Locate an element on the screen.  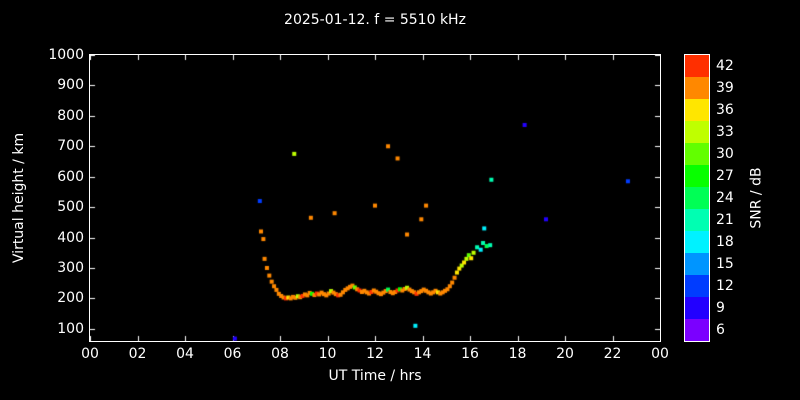
x-tick-label: 08 is located at coordinates (280, 354).